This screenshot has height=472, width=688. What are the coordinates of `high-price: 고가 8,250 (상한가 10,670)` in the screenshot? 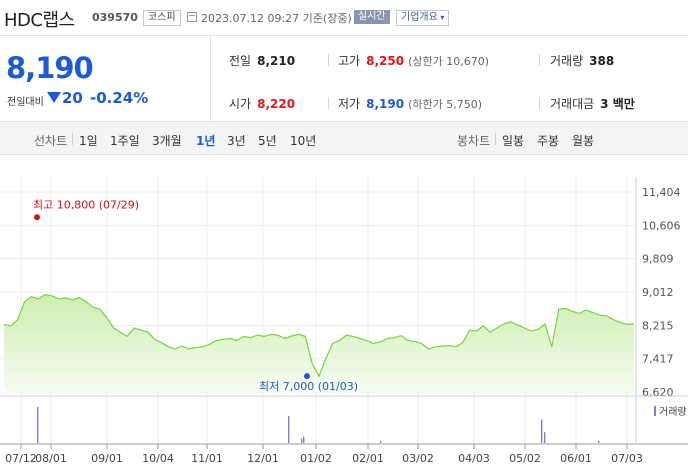 It's located at (413, 60).